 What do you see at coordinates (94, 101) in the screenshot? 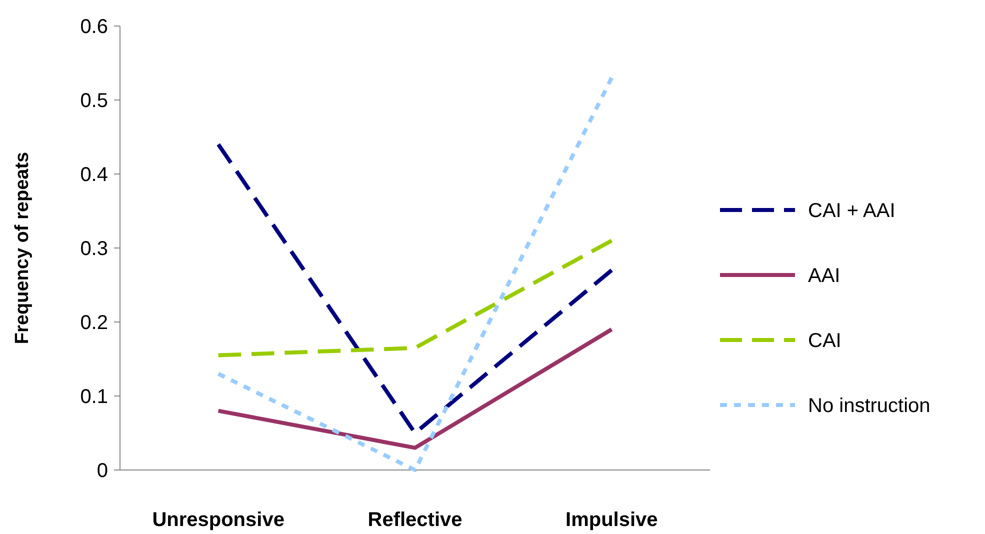
I see `y-tick-label: 0.5` at bounding box center [94, 101].